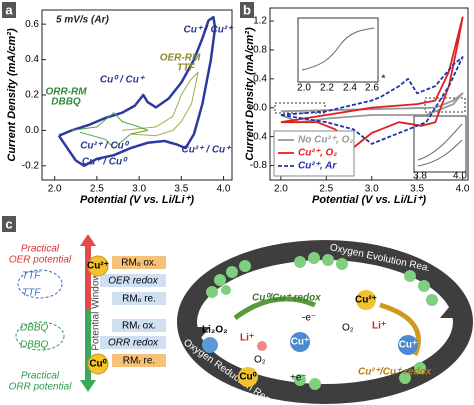  Describe the element at coordinates (31, 165) in the screenshot. I see `y-tick-label: -0.2` at that location.